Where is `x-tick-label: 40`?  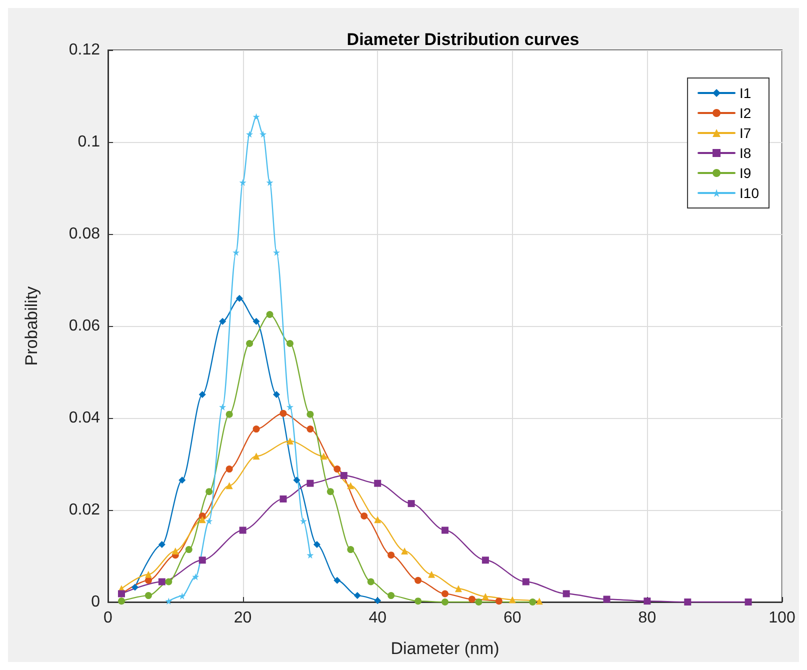
x-tick-label: 40 is located at coordinates (377, 618).